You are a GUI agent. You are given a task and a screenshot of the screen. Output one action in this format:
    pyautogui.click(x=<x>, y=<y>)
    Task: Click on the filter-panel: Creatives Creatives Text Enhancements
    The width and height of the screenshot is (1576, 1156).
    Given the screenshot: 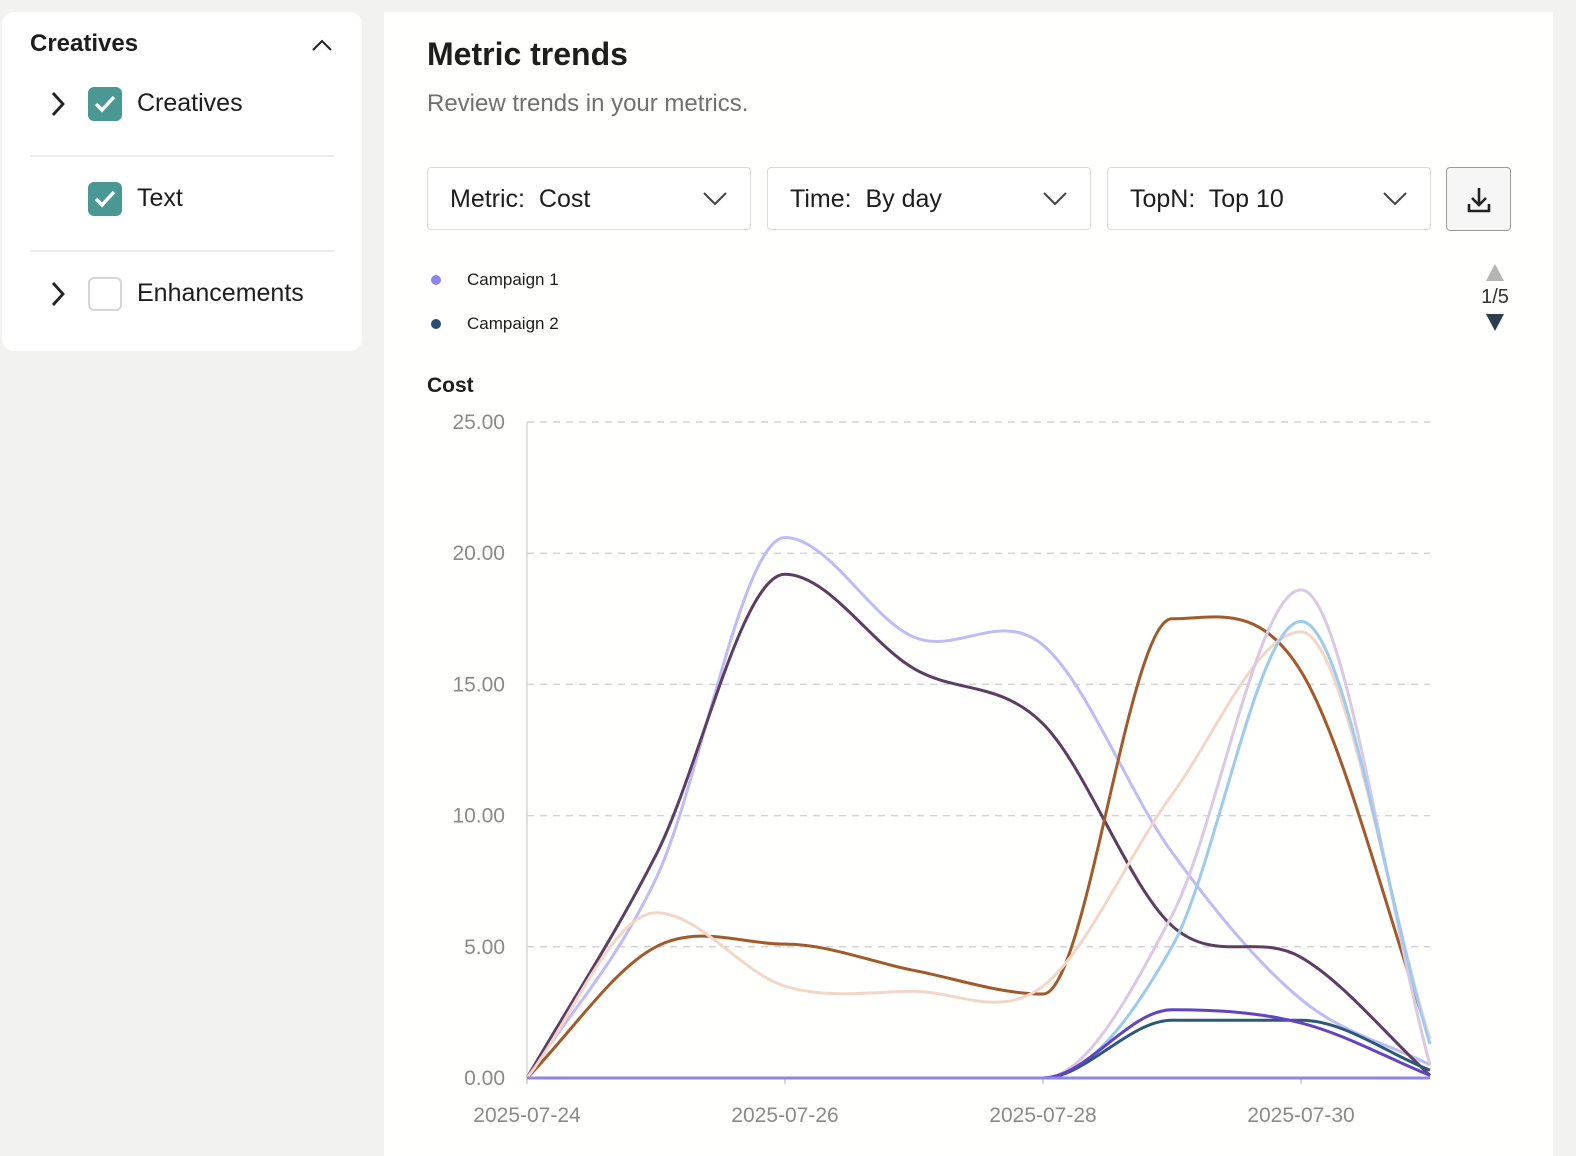 What is the action you would take?
    pyautogui.click(x=182, y=181)
    